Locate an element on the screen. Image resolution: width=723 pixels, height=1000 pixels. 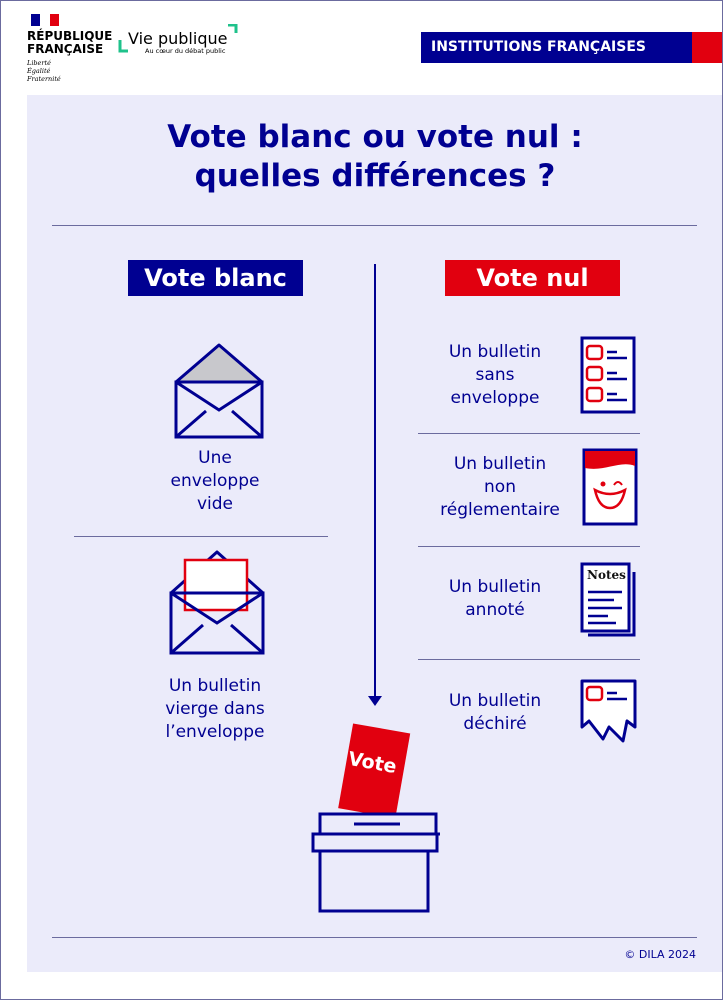
french-flag-logo is located at coordinates (45, 20).